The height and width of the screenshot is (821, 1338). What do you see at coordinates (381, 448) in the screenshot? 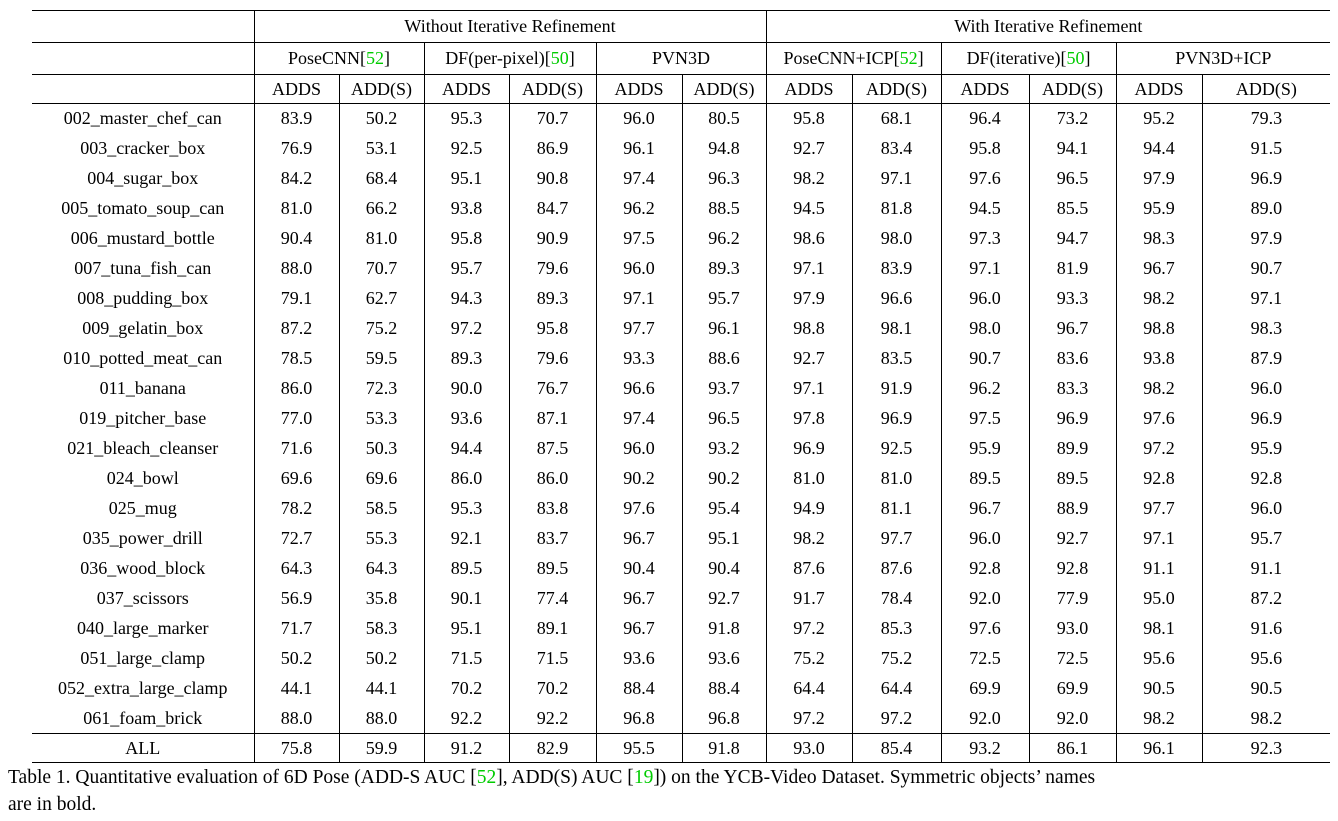
I see `metric-value: 50.3` at bounding box center [381, 448].